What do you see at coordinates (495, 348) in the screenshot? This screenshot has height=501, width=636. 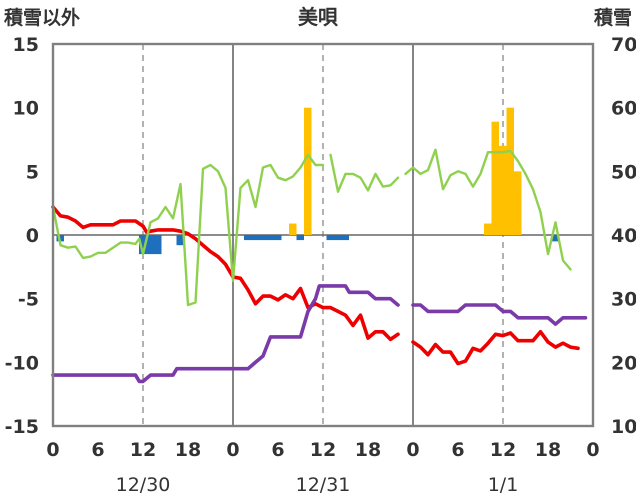 I see `temperature-line` at bounding box center [495, 348].